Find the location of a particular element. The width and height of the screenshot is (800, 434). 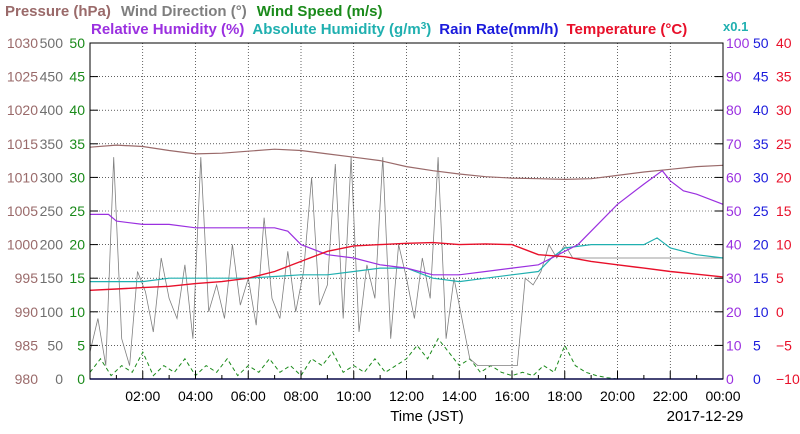

y-tick-label-wind_speed: 50 is located at coordinates (77, 43).